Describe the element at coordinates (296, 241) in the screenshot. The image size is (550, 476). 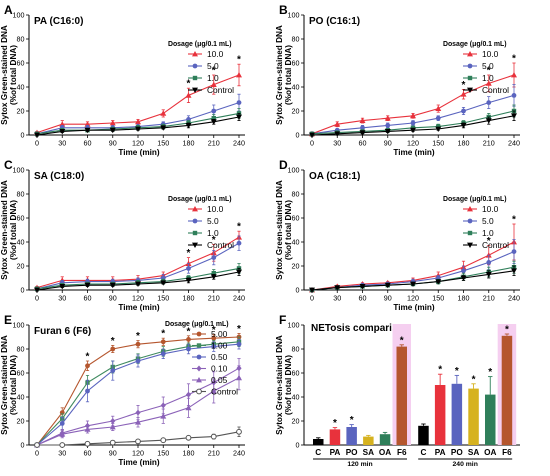
I see `panel-d-y-tick-label: 40` at that location.